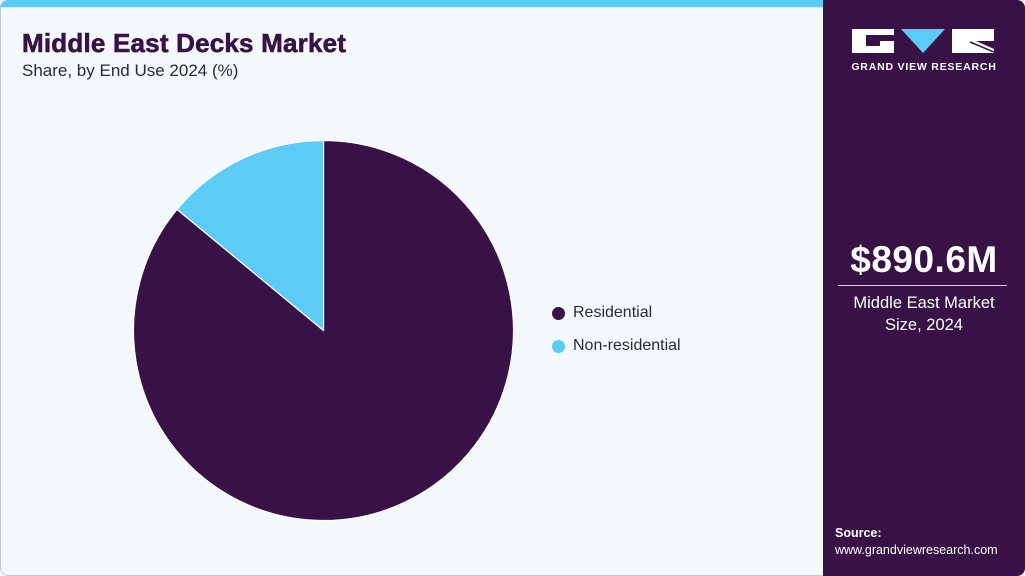 Image resolution: width=1025 pixels, height=576 pixels. I want to click on gvr-logo-icon, so click(923, 41).